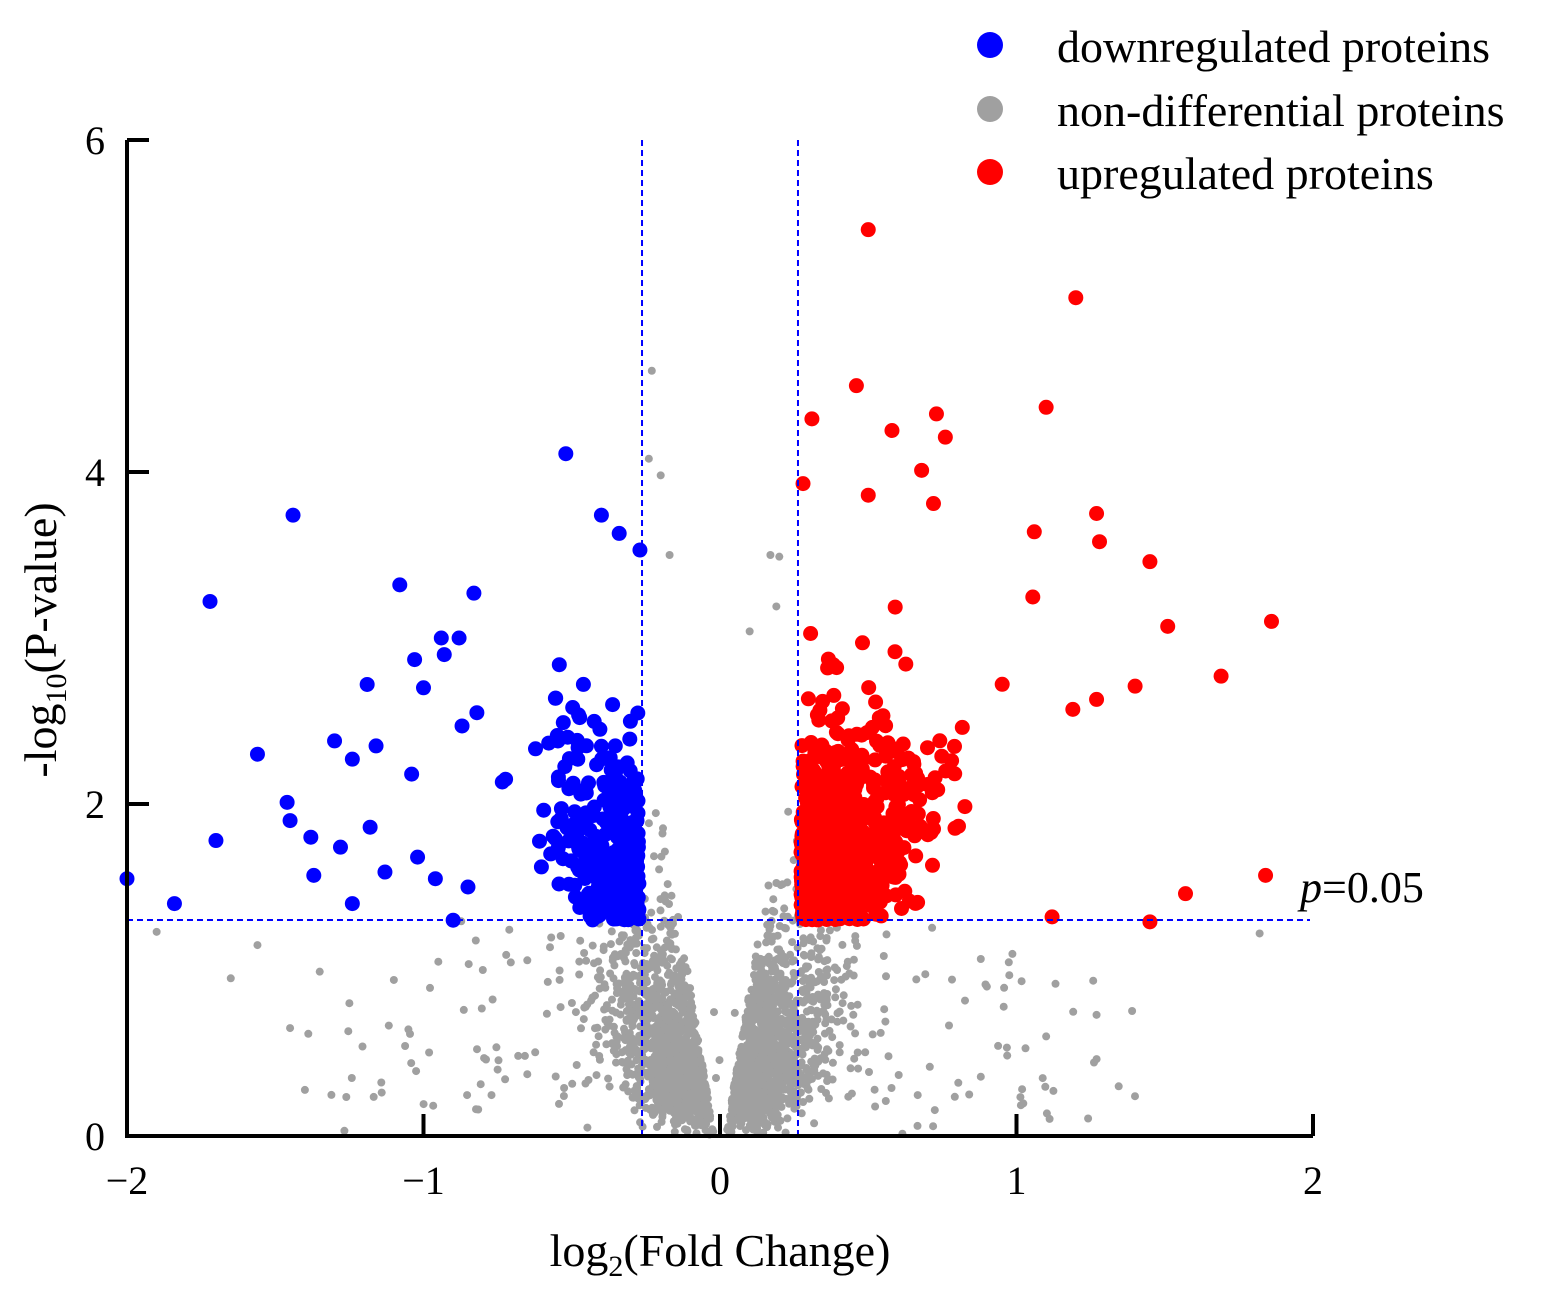 The height and width of the screenshot is (1295, 1561). Describe the element at coordinates (990, 109) in the screenshot. I see `legend-marker-non-differential` at that location.